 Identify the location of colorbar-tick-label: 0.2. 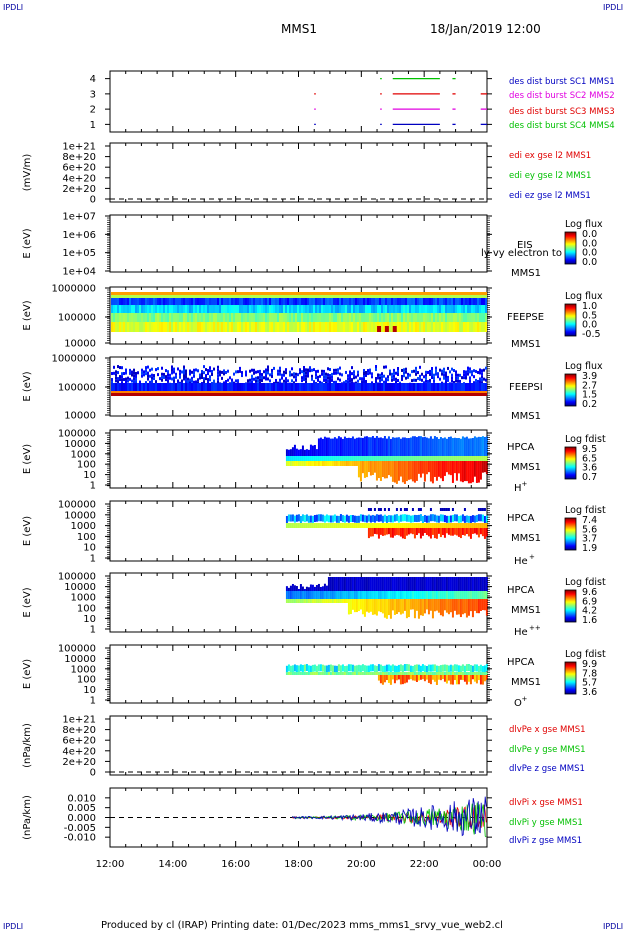
(589, 404).